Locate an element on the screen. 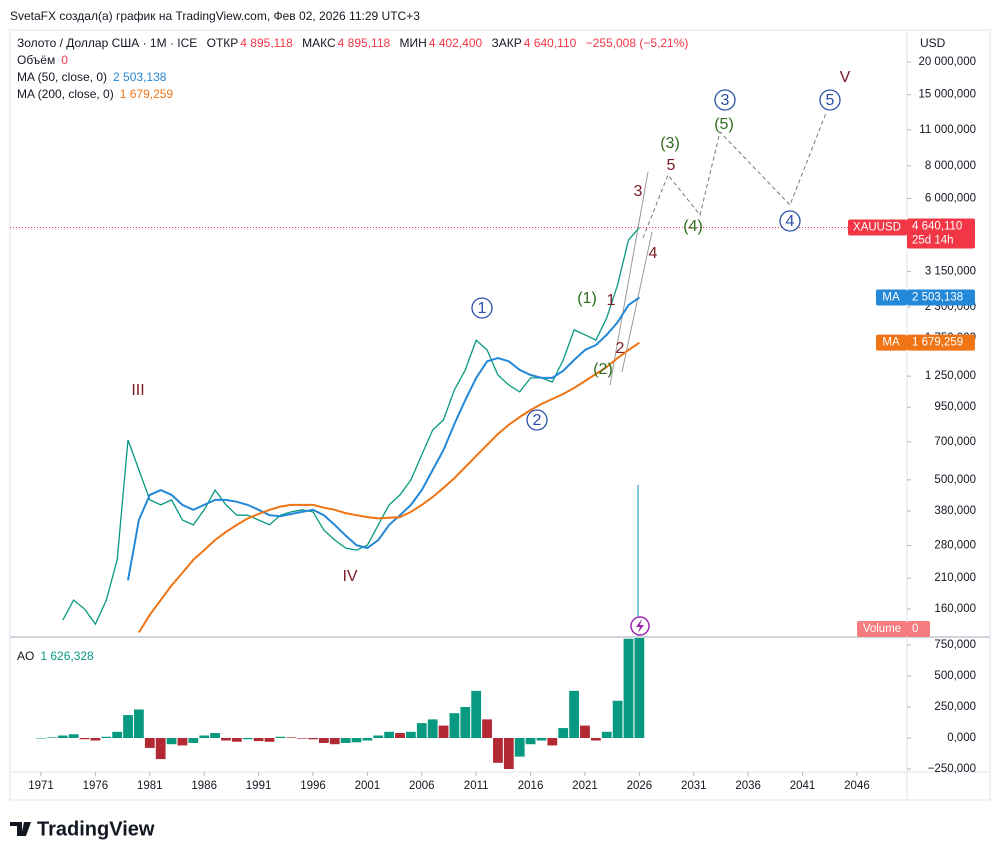  x-tick-label: 1991 is located at coordinates (259, 786).